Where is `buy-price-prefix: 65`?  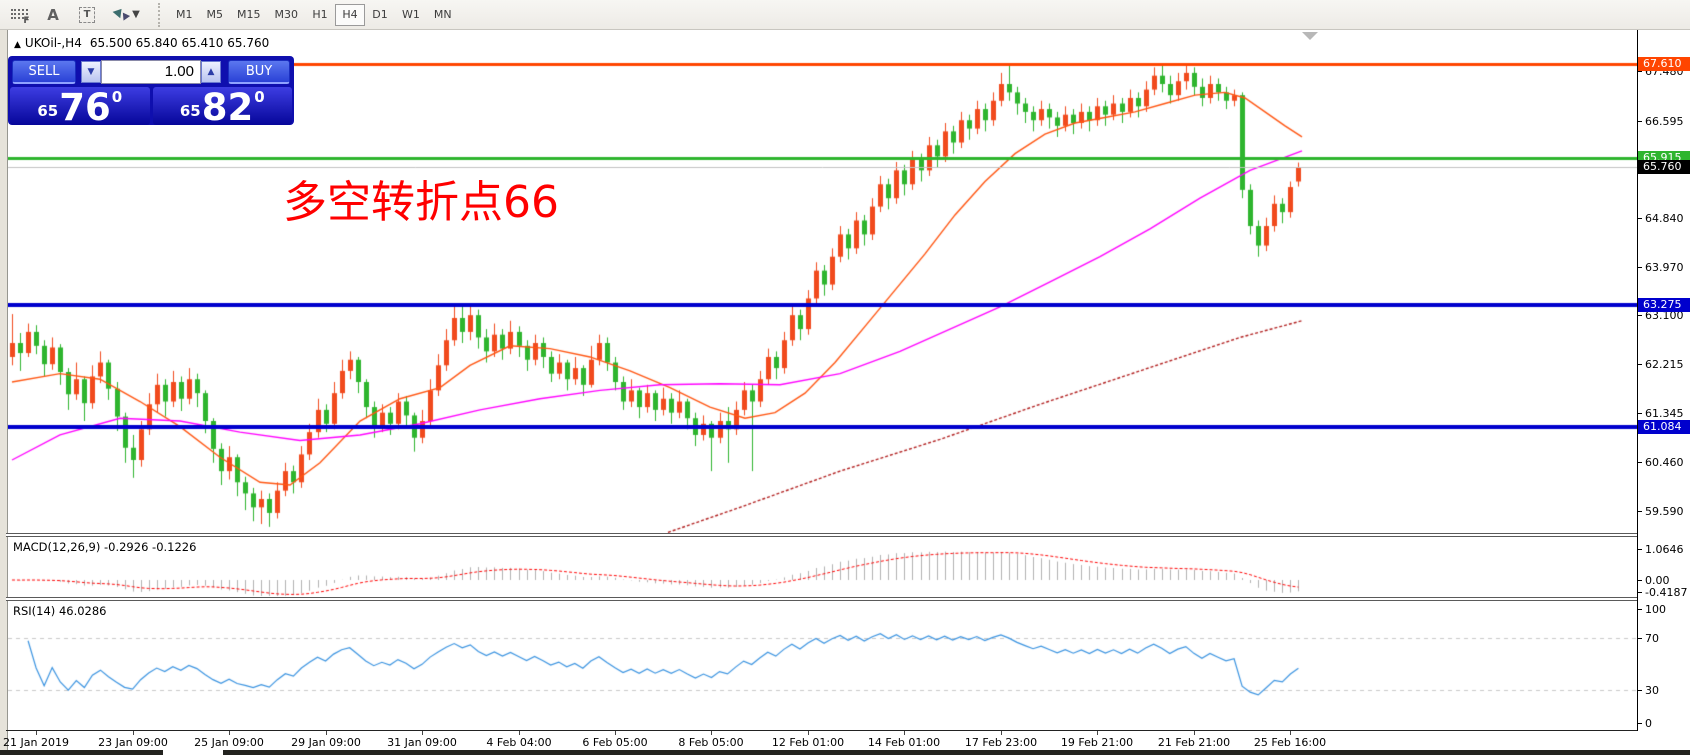 buy-price-prefix: 65 is located at coordinates (190, 111).